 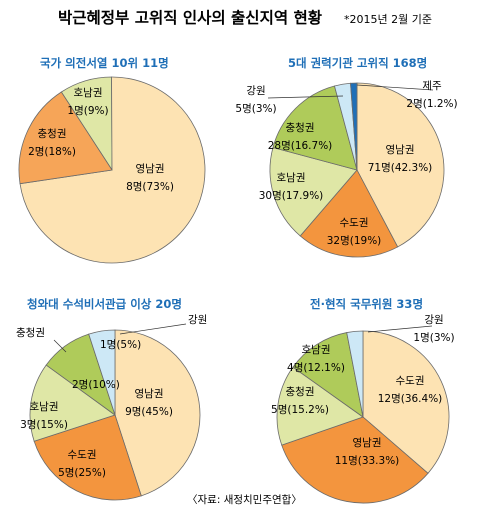 I want to click on source-note: 〈자료: 새정치민주연합〉, so click(x=244, y=500).